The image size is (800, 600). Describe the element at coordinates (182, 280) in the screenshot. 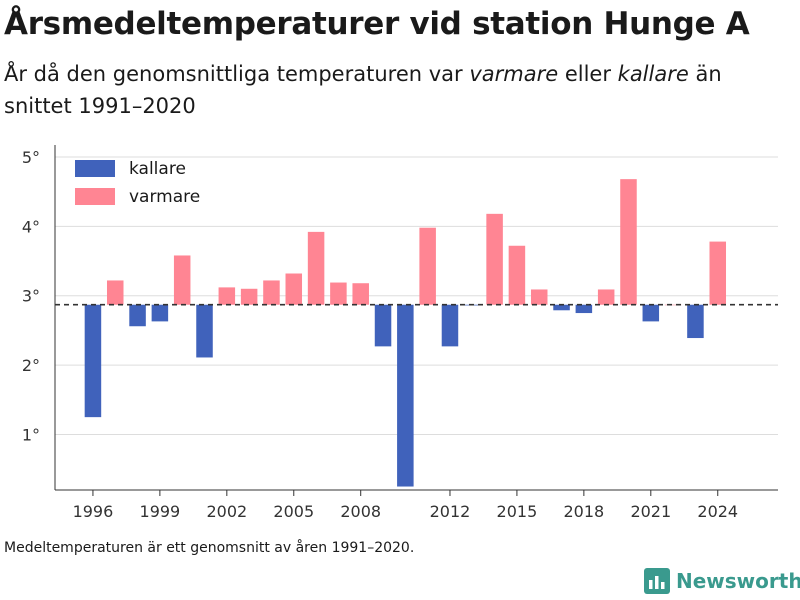

I see `bar-2000` at that location.